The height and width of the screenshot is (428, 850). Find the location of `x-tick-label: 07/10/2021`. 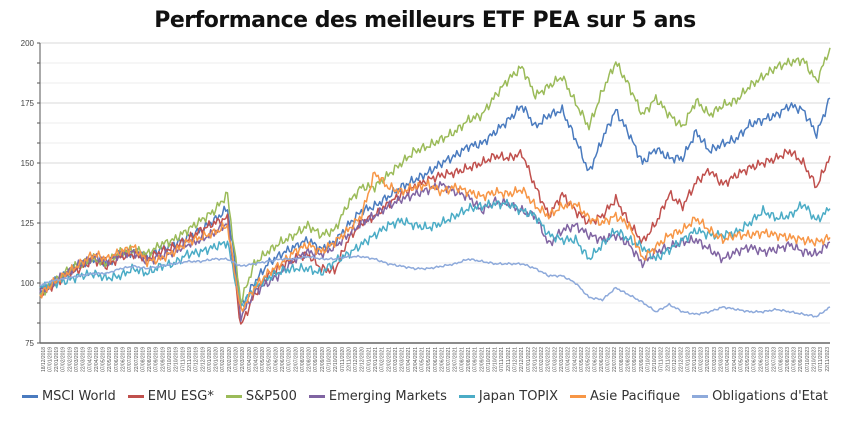

x-tick-label: 07/10/2021 is located at coordinates (489, 359).